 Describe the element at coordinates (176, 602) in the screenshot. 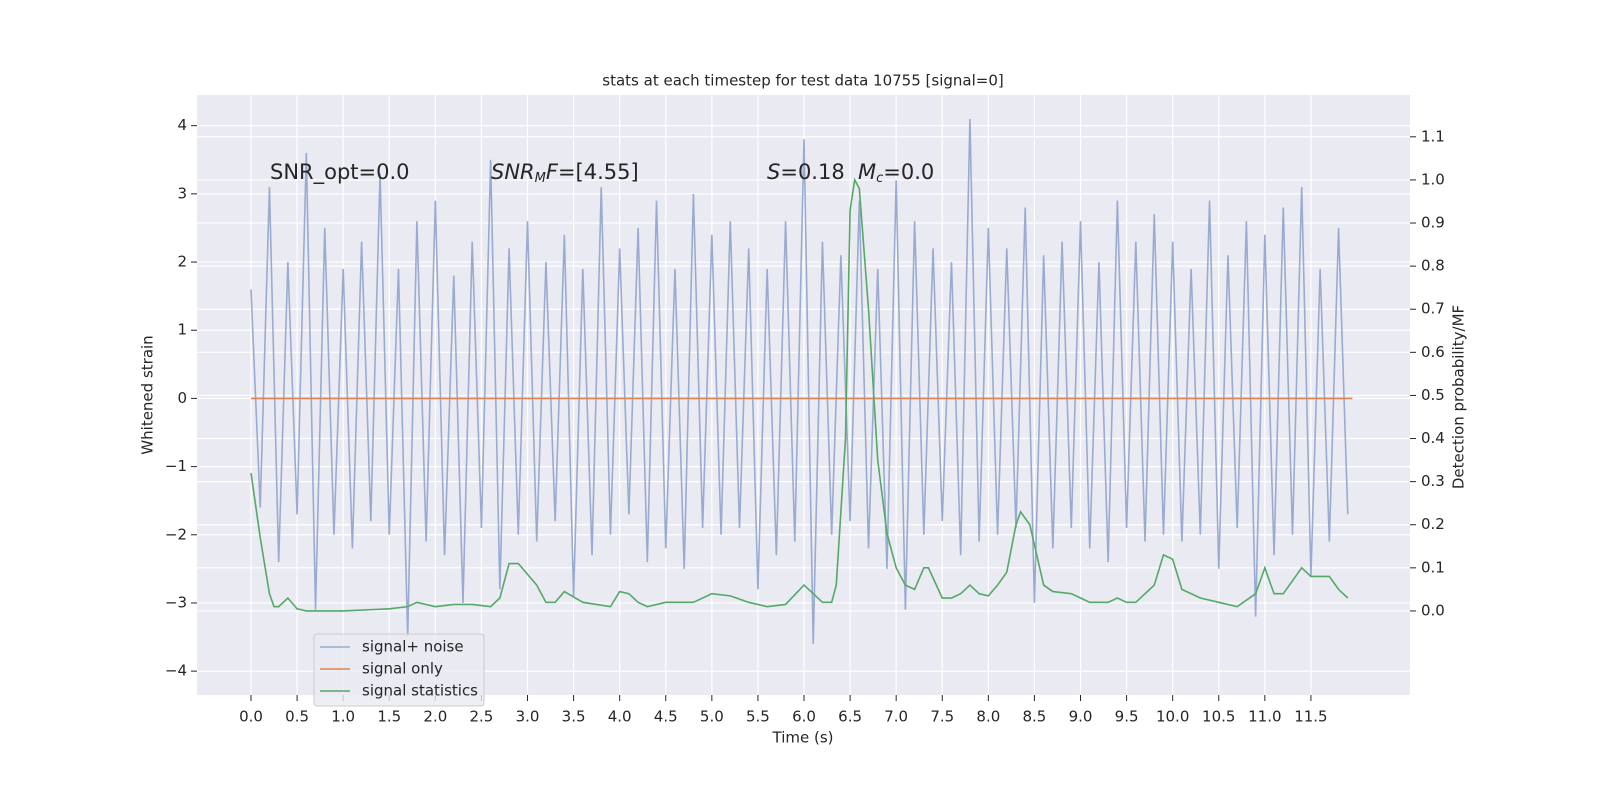

I see `y-tick-label: −3` at that location.